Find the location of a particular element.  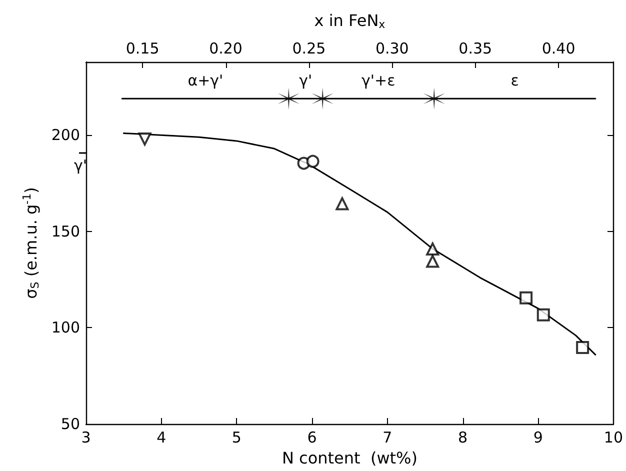

y-tick-label: 200 is located at coordinates (65, 135).